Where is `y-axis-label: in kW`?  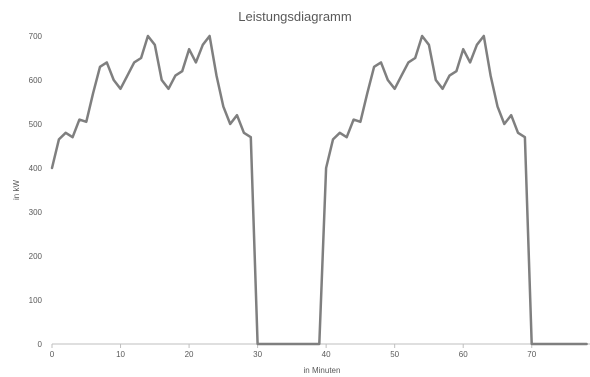
y-axis-label: in kW is located at coordinates (16, 190).